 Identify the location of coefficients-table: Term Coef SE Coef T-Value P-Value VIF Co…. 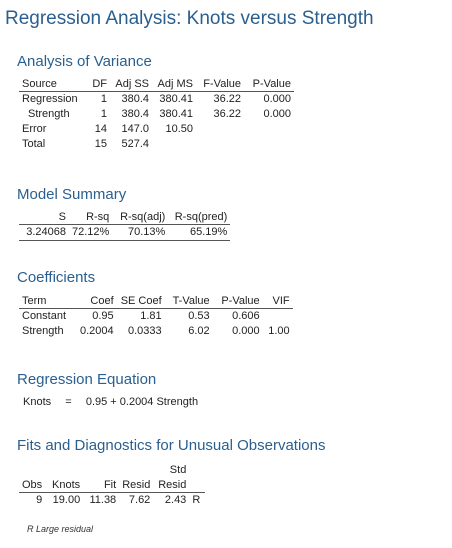
(156, 316).